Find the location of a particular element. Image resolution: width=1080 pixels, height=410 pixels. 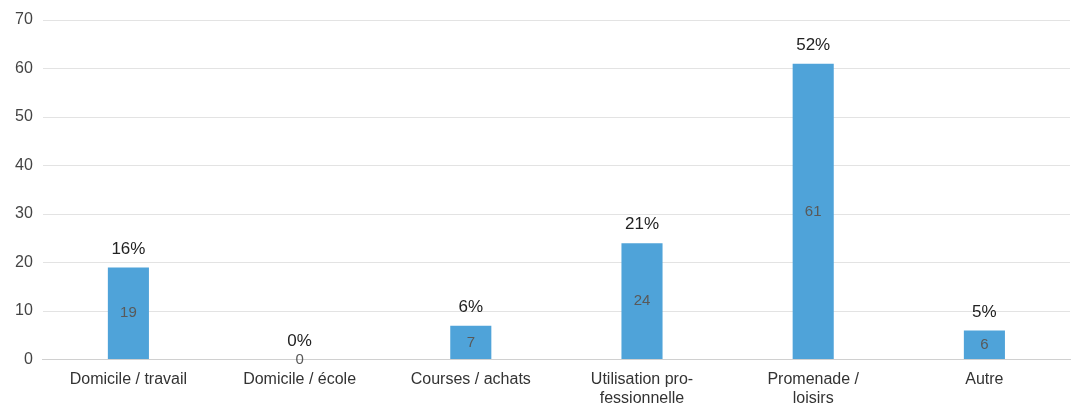

annotation: 5% is located at coordinates (984, 311).